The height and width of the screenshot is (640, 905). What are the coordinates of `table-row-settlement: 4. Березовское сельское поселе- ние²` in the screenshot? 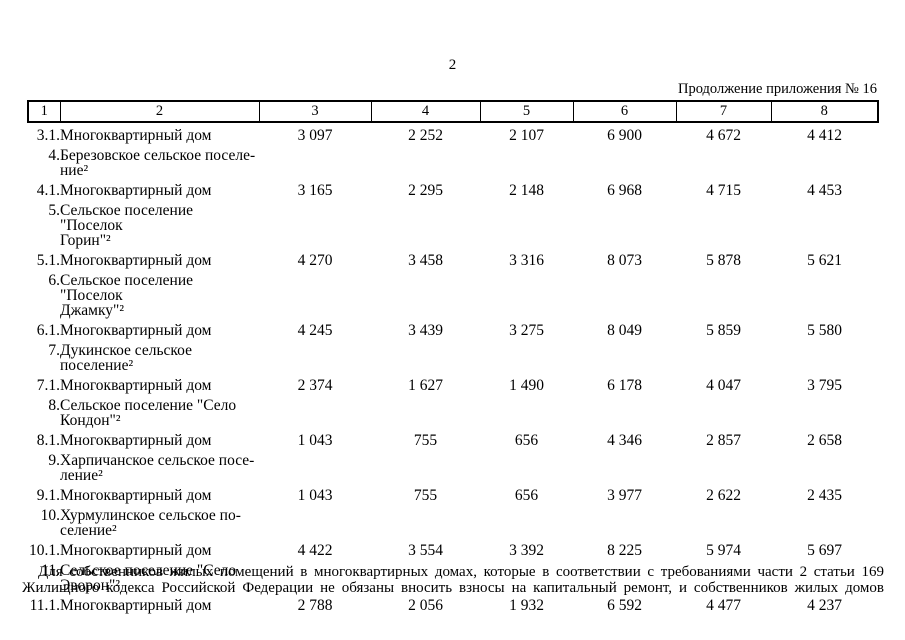 It's located at (453, 161).